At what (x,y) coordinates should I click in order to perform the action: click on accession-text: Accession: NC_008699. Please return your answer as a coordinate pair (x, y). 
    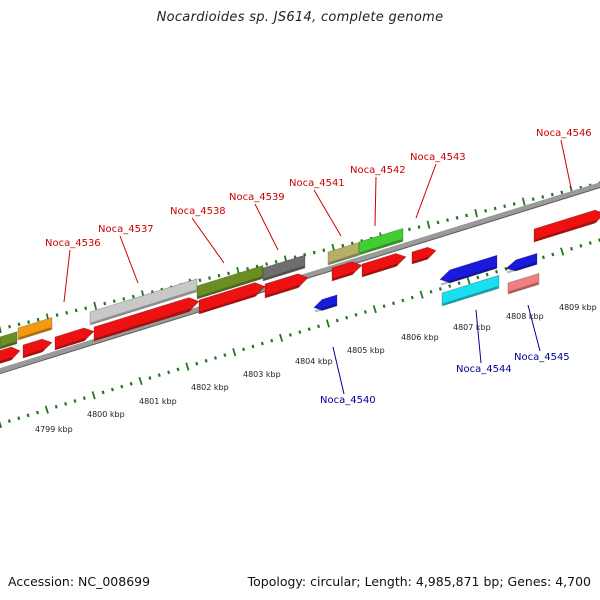
    Looking at the image, I should click on (79, 581).